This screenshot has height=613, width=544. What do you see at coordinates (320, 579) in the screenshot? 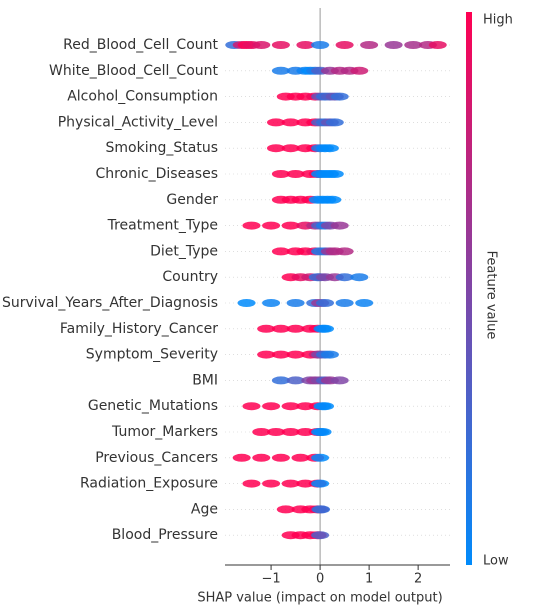
I see `x-tick-label: 0` at bounding box center [320, 579].